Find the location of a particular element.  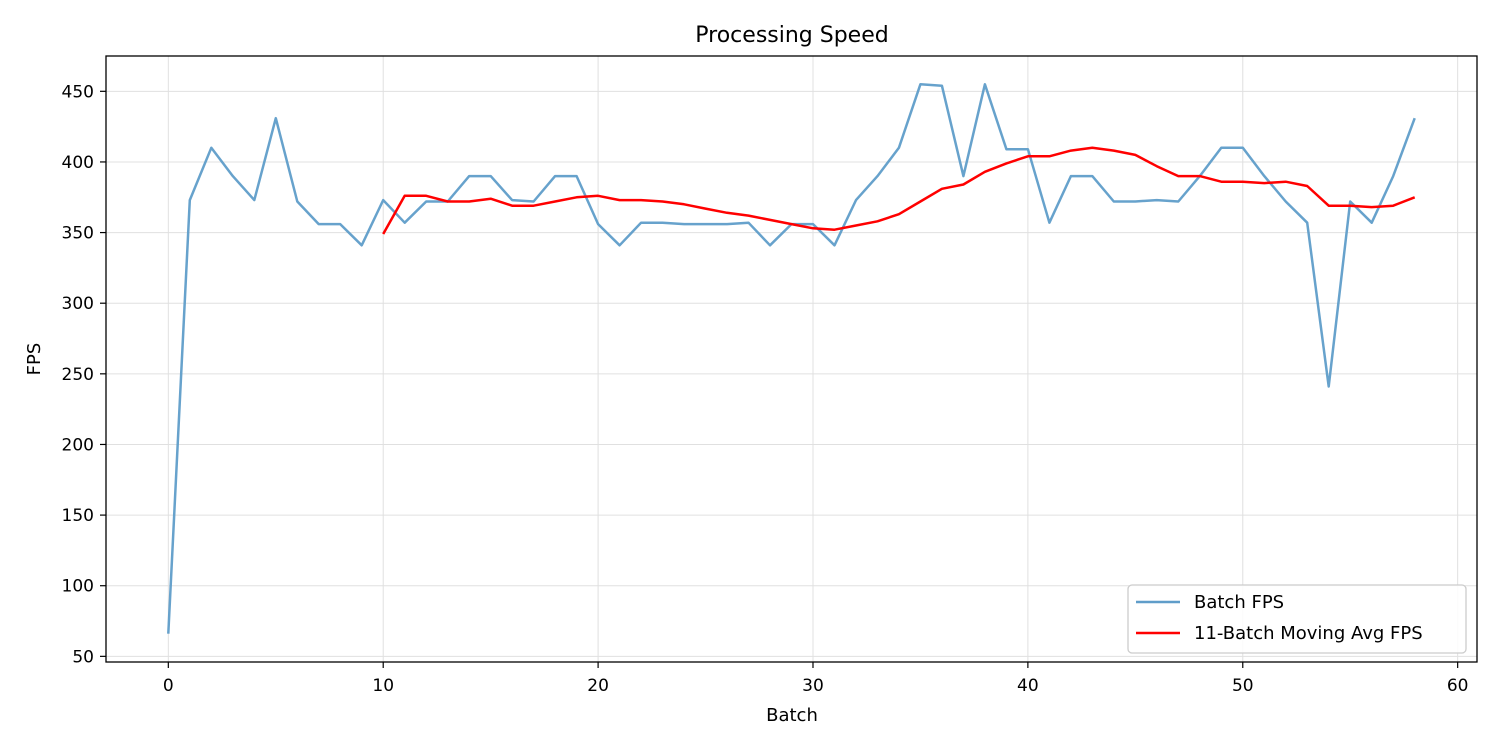

y-axis-label: FPS is located at coordinates (34, 359).